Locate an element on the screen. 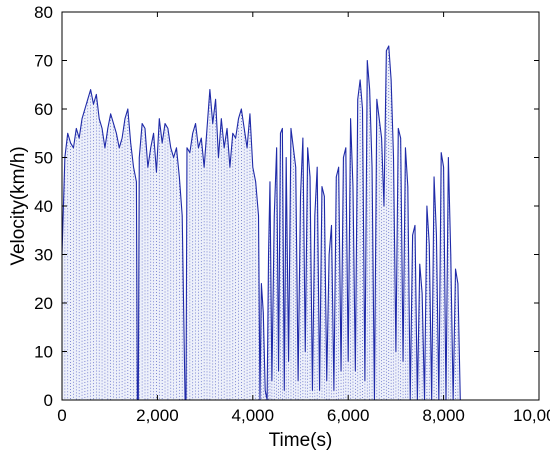 This screenshot has height=458, width=550. y-tick-label: 50 is located at coordinates (43, 158).